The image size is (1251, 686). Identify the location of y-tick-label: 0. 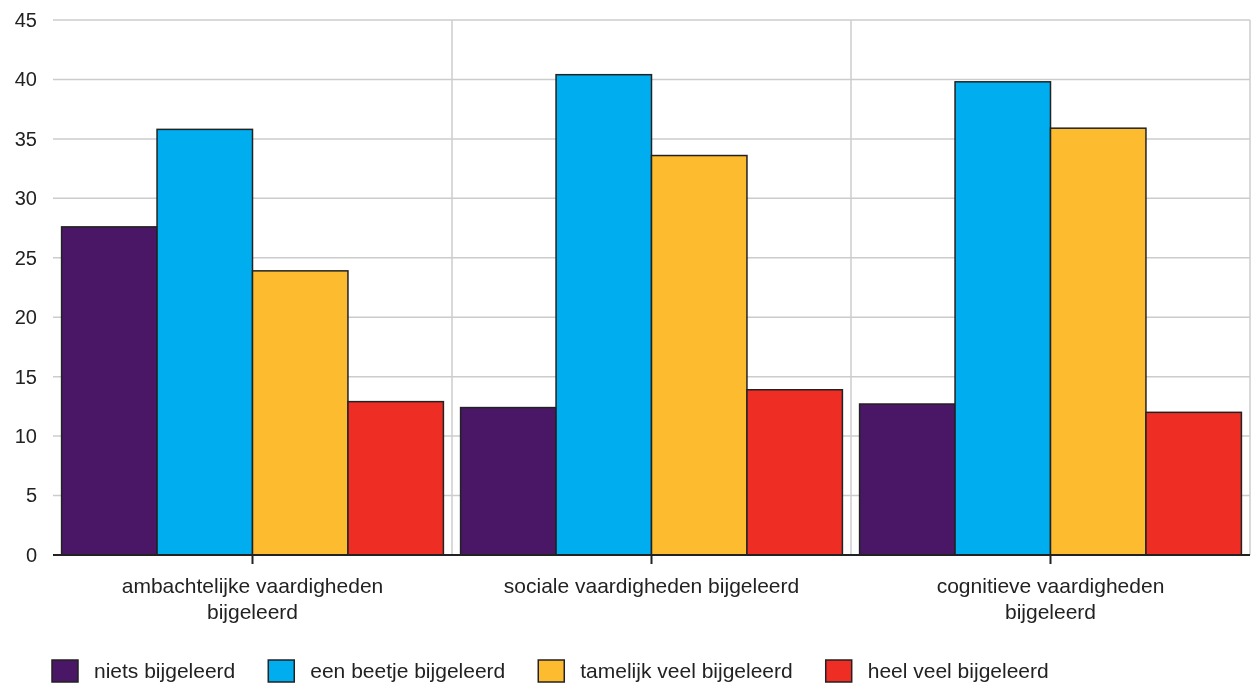
(31, 554).